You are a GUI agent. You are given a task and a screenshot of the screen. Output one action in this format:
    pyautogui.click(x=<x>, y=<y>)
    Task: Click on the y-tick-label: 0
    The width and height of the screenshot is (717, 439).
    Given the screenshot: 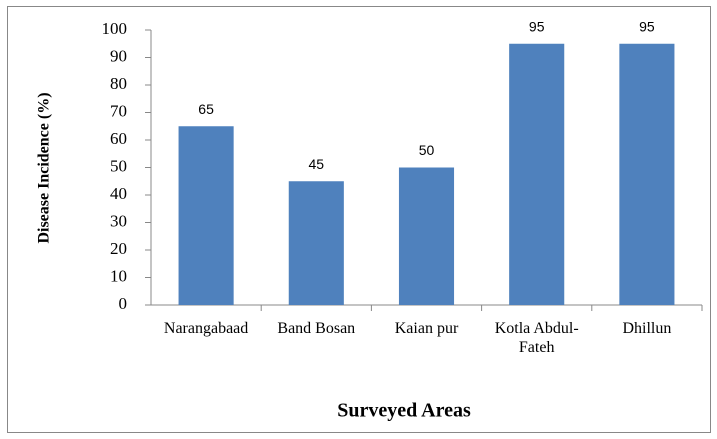 What is the action you would take?
    pyautogui.click(x=123, y=303)
    